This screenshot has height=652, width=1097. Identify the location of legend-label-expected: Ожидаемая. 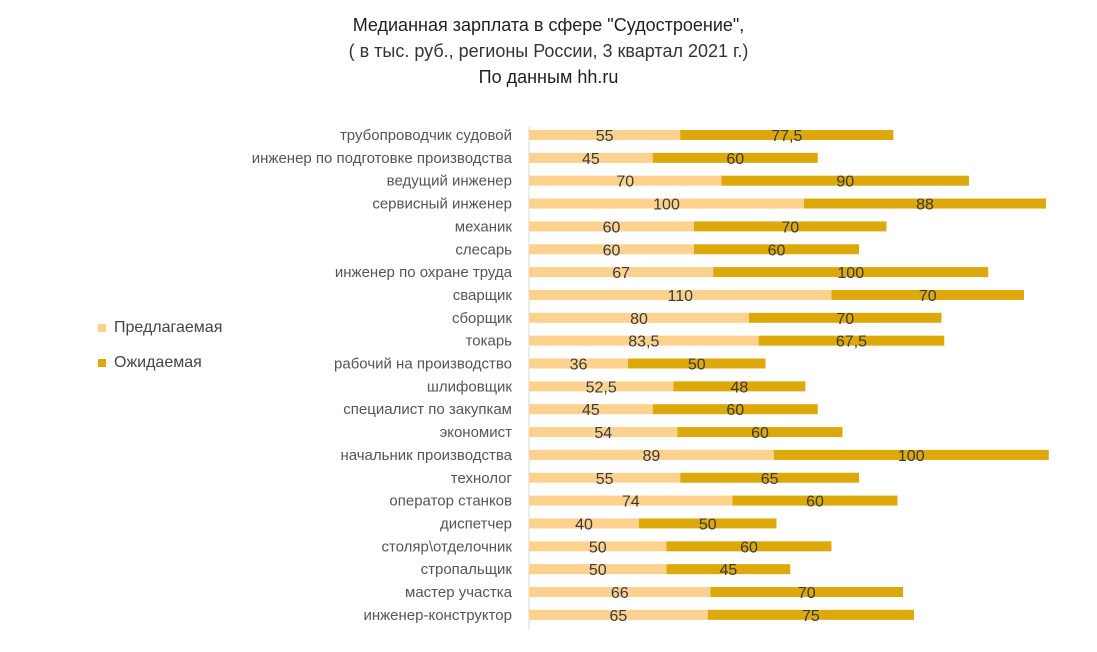
(158, 362).